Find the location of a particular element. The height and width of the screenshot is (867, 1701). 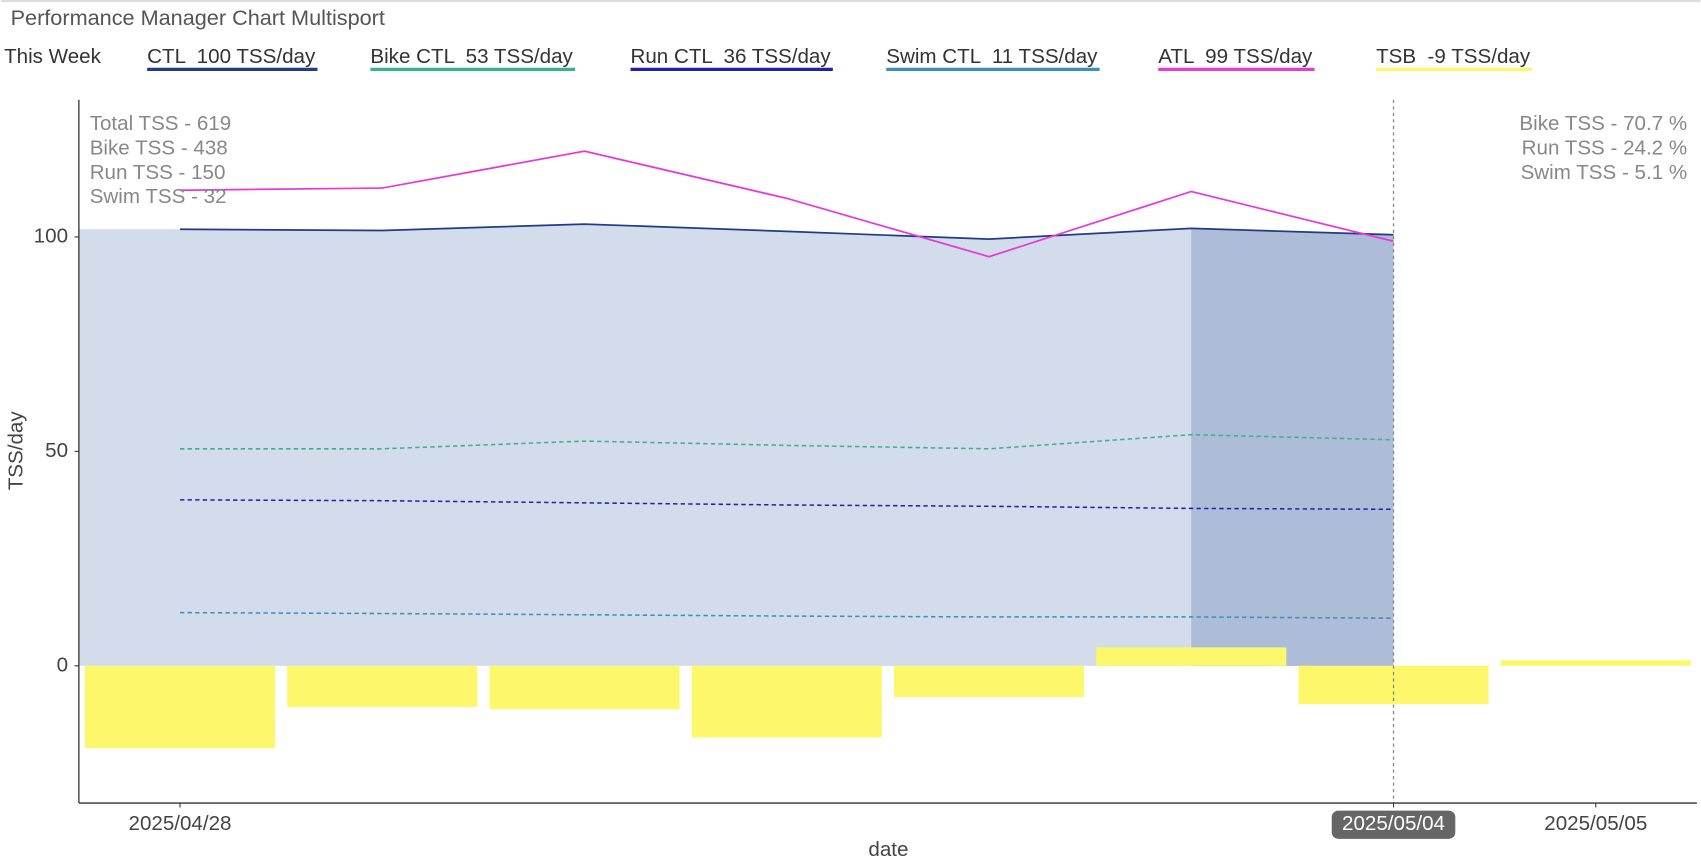

legend-item: CTL 100 TSS/day is located at coordinates (232, 58).